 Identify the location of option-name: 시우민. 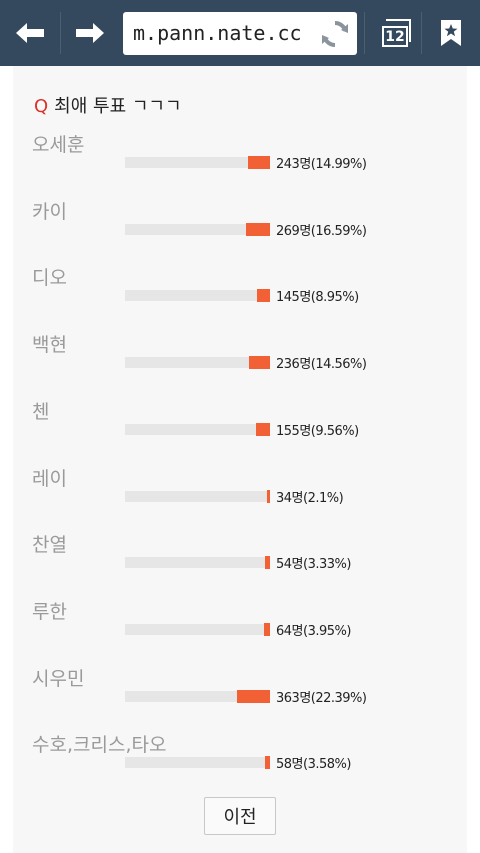
(58, 678).